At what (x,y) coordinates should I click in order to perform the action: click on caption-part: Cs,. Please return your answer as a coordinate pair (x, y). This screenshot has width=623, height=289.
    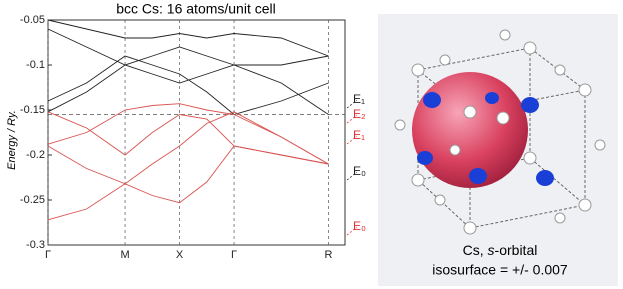
    Looking at the image, I should click on (475, 250).